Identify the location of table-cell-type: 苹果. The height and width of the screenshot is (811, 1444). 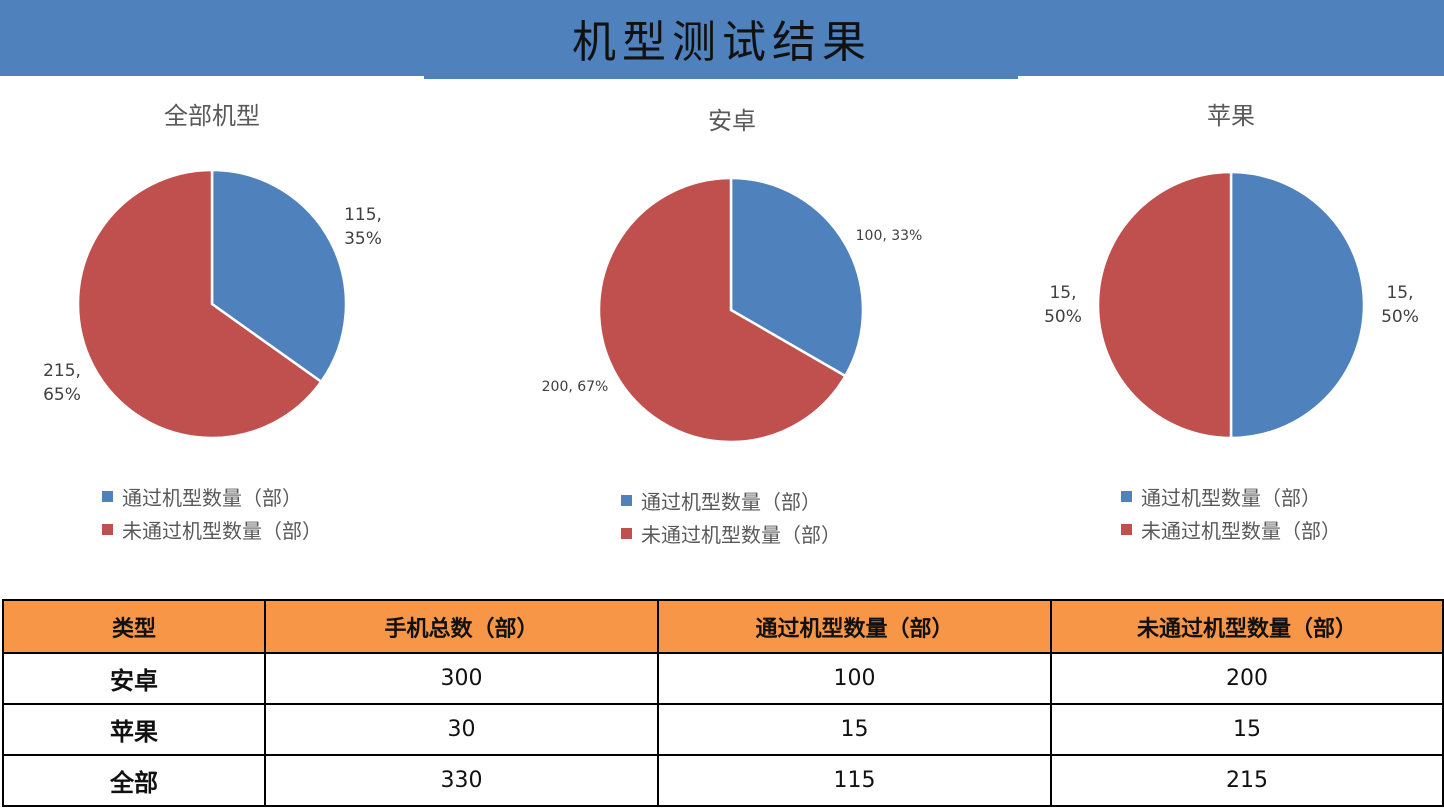
(134, 729).